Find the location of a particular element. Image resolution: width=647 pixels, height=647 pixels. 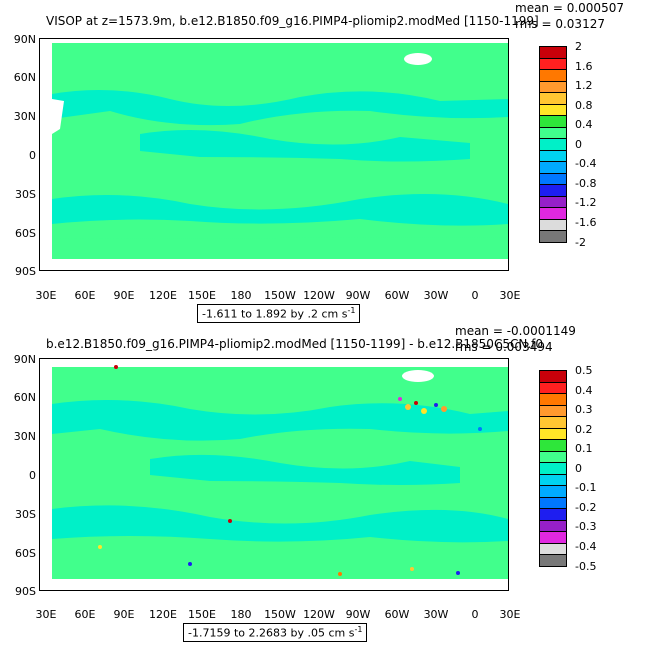

top-mean-value: mean = 0.000507 is located at coordinates (569, 8).